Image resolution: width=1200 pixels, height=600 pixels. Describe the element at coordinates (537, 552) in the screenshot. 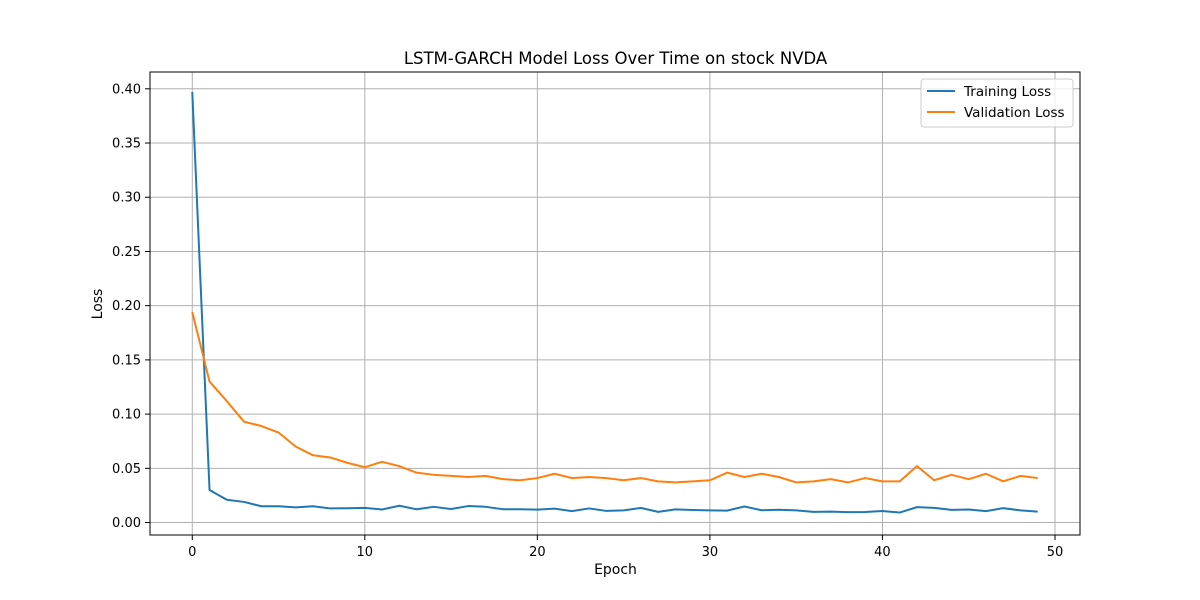

I see `x-tick-label: 20` at that location.